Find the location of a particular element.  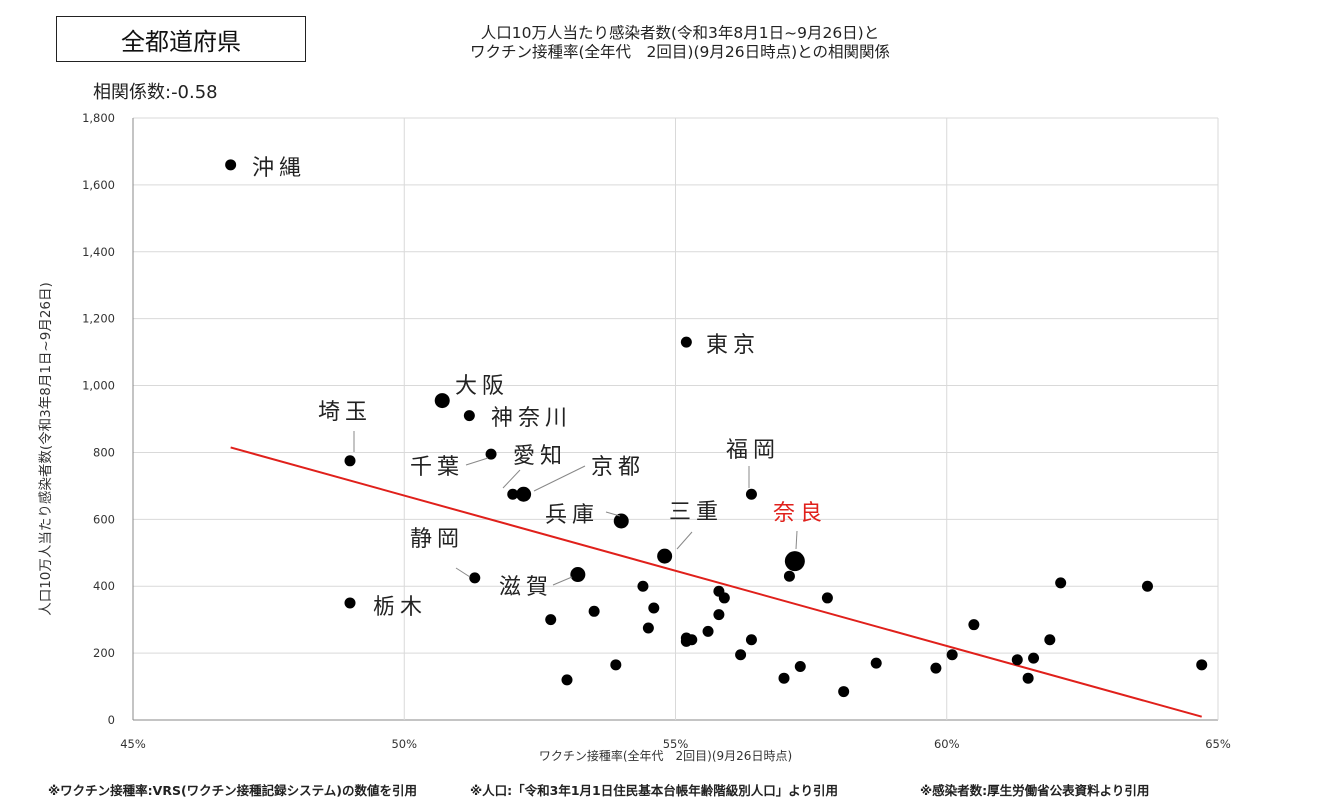

data-label: 愛知 is located at coordinates (540, 456).